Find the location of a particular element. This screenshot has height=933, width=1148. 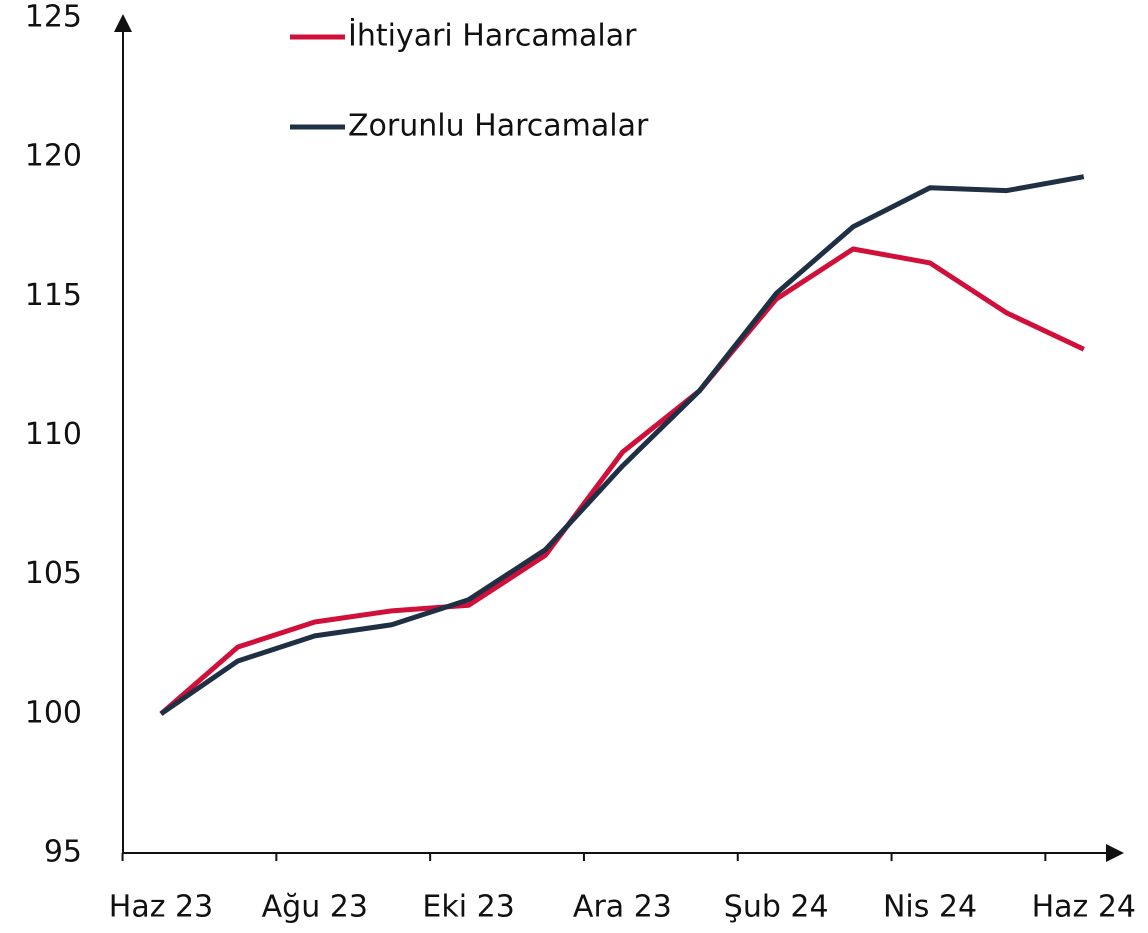

y-tick-label: 110 is located at coordinates (53, 434).